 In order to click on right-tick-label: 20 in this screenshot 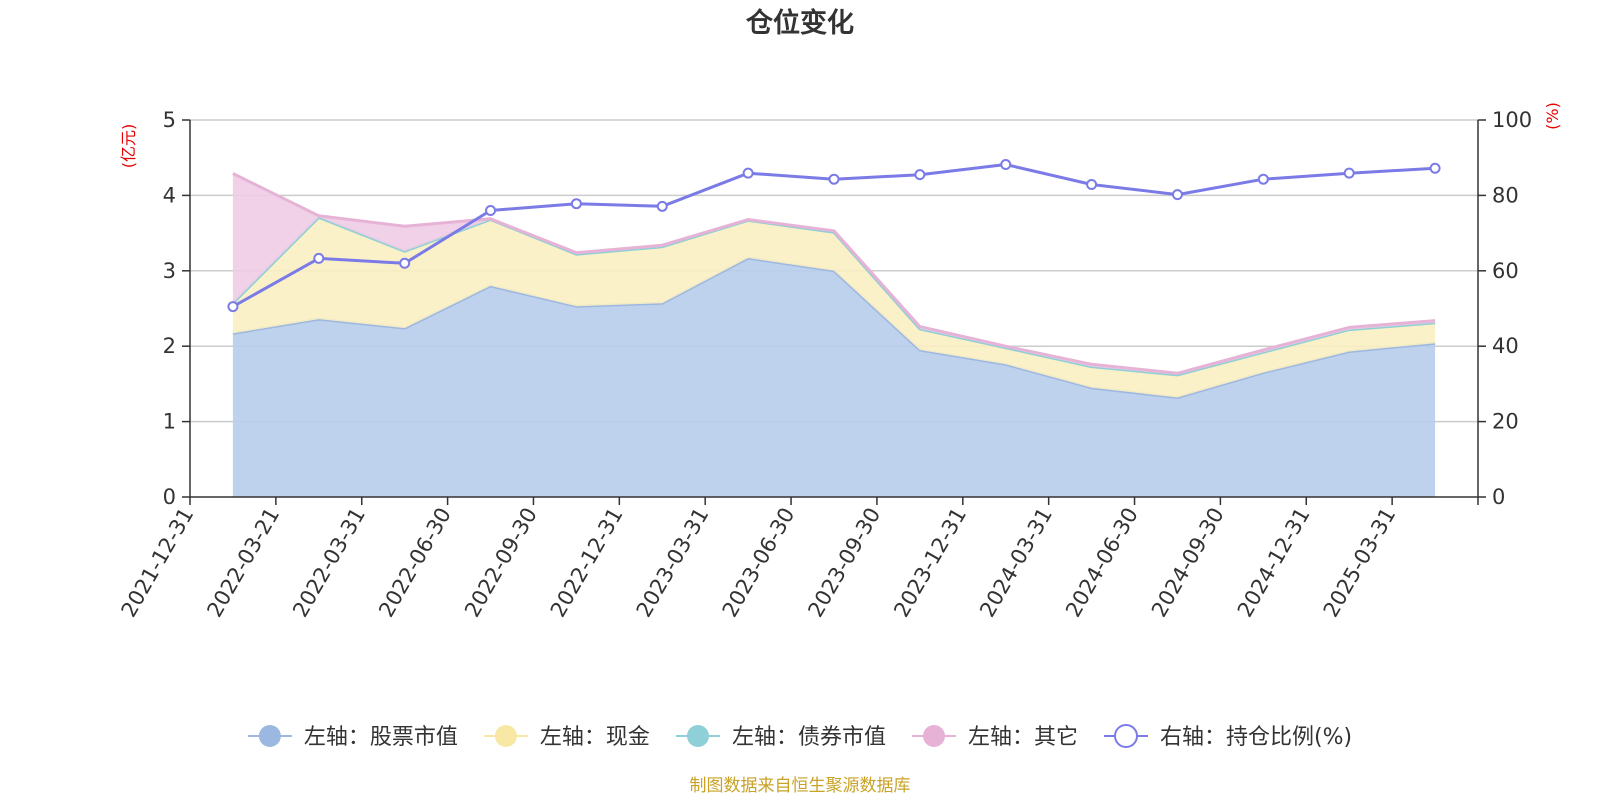, I will do `click(1505, 422)`.